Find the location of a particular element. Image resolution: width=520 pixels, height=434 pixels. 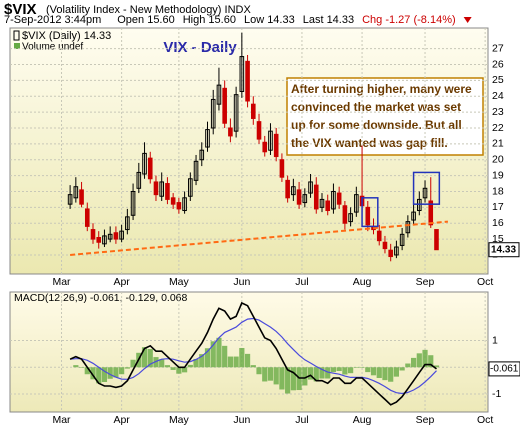

y-tick-label: 19 is located at coordinates (498, 175).